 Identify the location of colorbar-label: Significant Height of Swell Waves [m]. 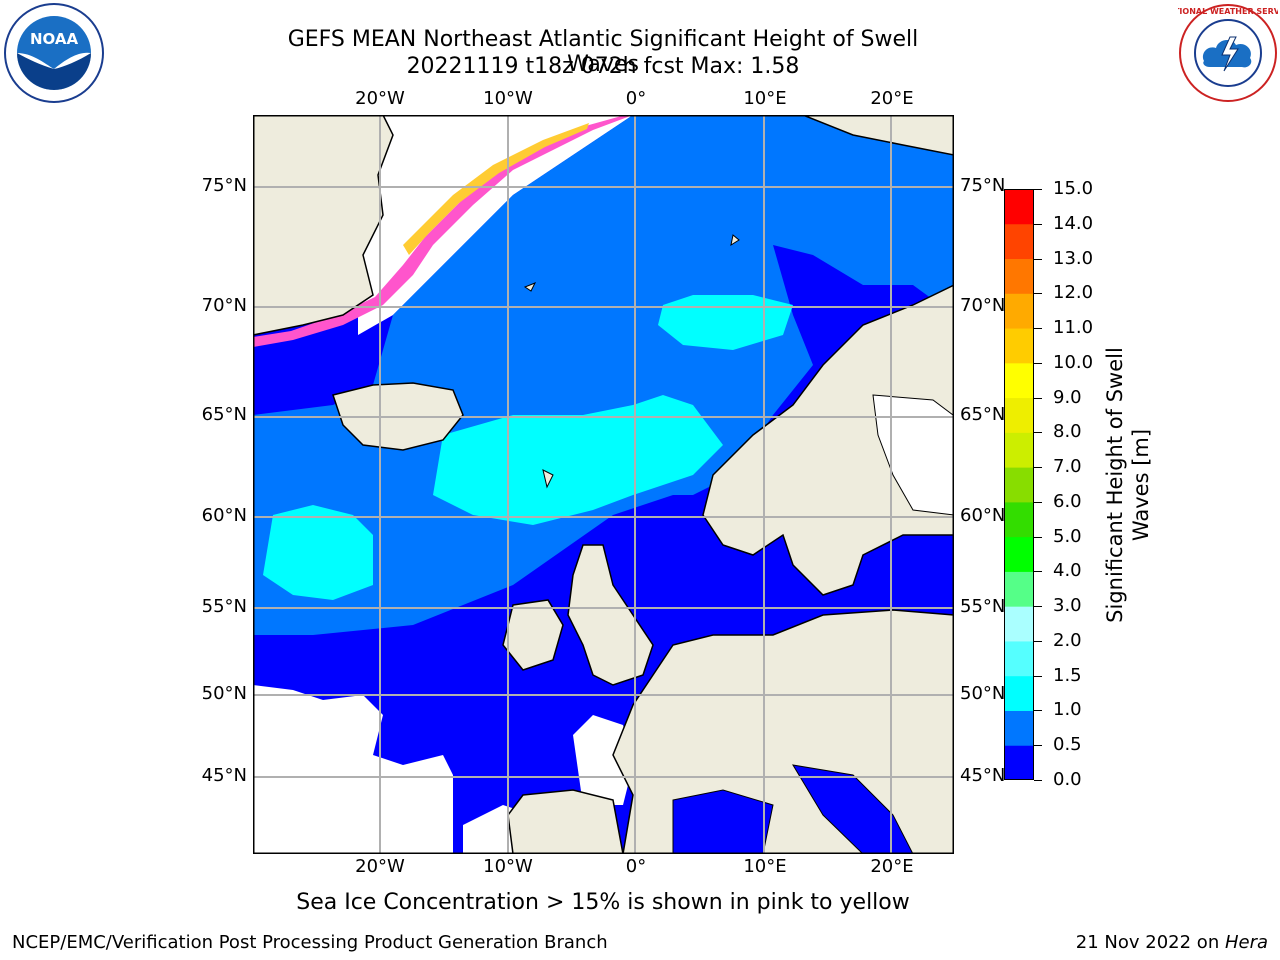
(1128, 485).